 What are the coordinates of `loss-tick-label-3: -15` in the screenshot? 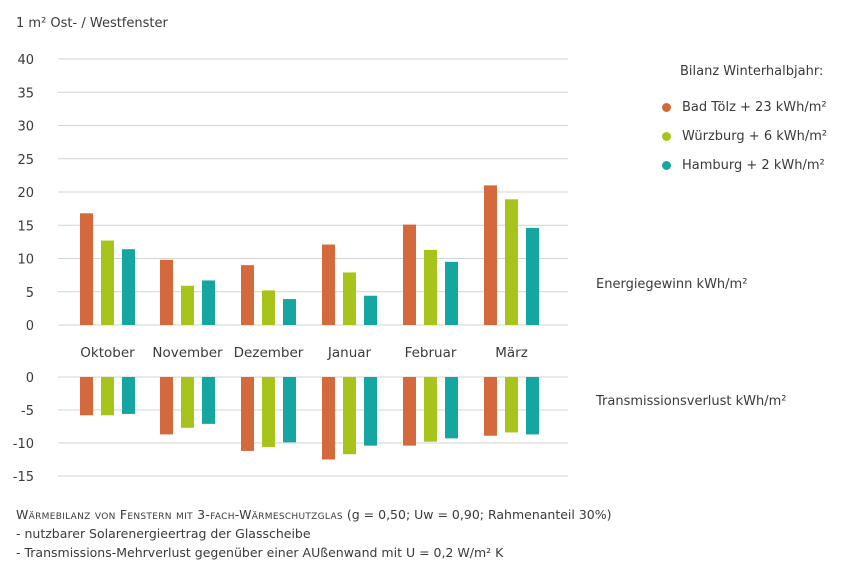 It's located at (23, 477).